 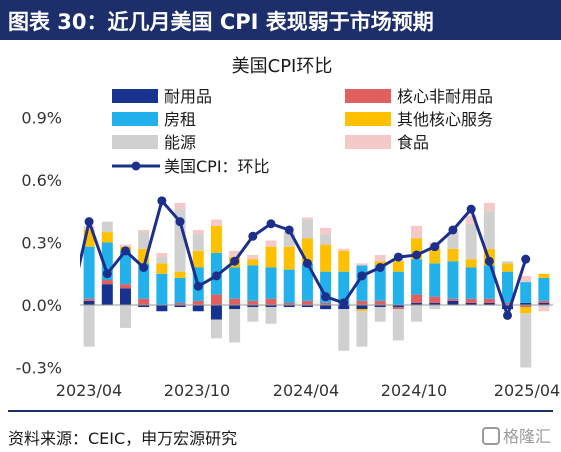 I want to click on figure-header: 图表 30：近几月美国 CPI 表现弱于市场预期, so click(x=280, y=20).